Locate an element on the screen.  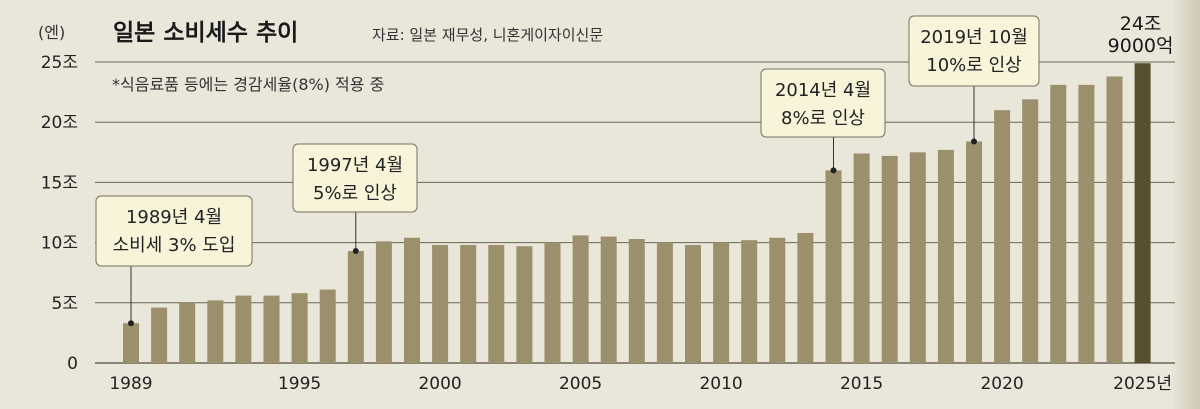
annotation-text: 8%로 인상 is located at coordinates (823, 118).